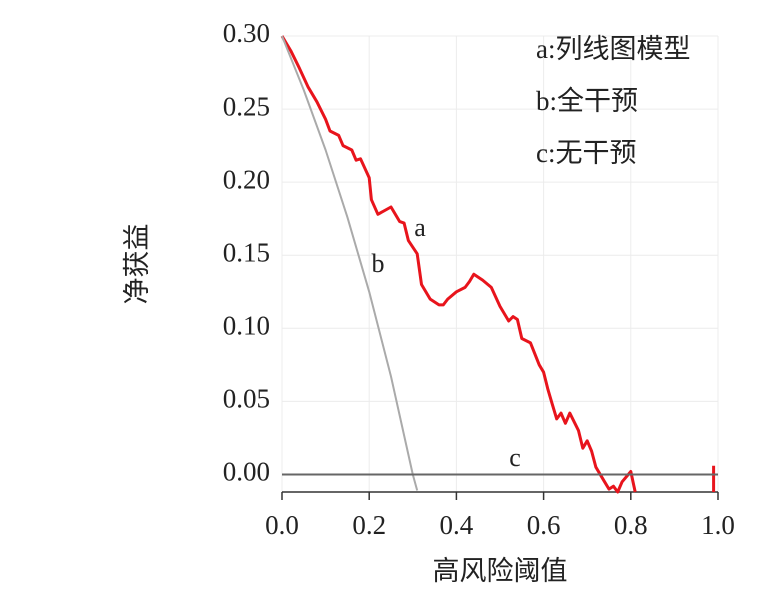 The width and height of the screenshot is (777, 593). Describe the element at coordinates (246, 179) in the screenshot. I see `y-tick-label: 0.20` at that location.